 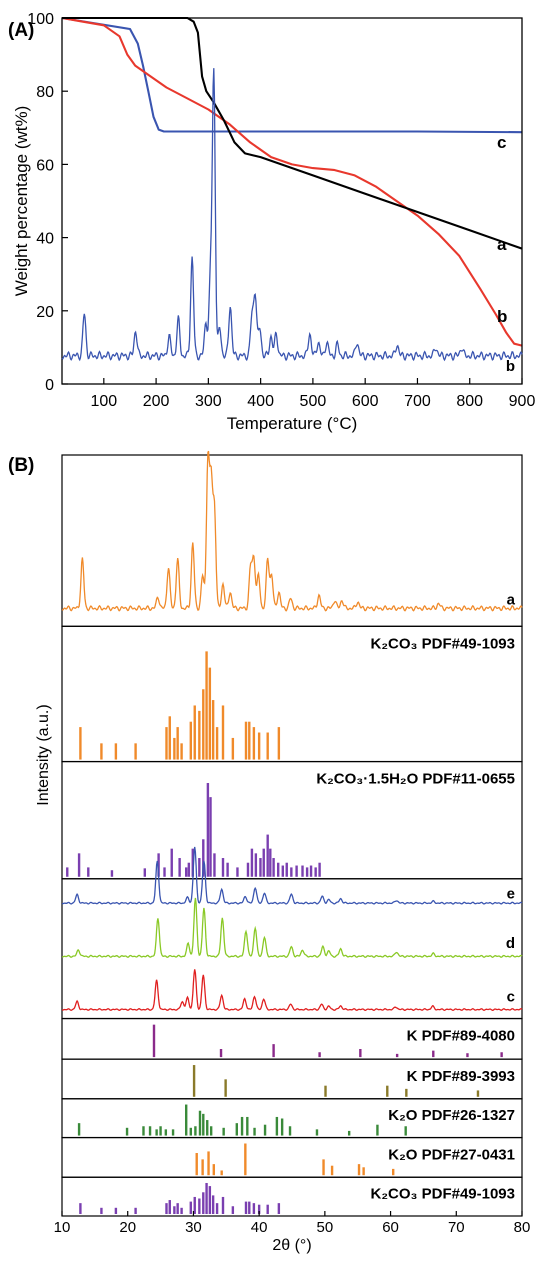 What do you see at coordinates (511, 600) in the screenshot?
I see `xrd-pattern-label-a: a` at bounding box center [511, 600].